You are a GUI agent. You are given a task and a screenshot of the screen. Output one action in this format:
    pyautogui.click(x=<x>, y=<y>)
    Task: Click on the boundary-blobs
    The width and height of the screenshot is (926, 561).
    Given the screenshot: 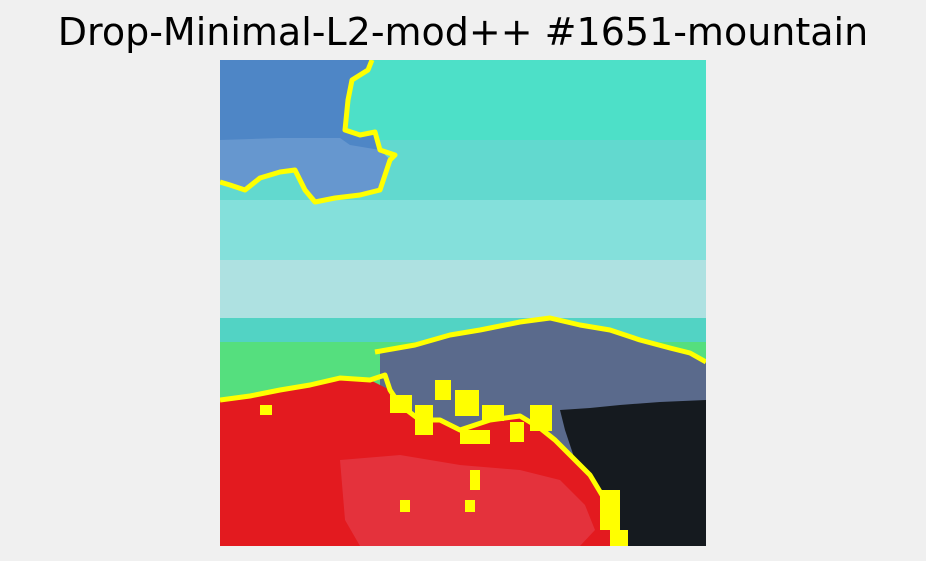 What is the action you would take?
    pyautogui.click(x=444, y=463)
    